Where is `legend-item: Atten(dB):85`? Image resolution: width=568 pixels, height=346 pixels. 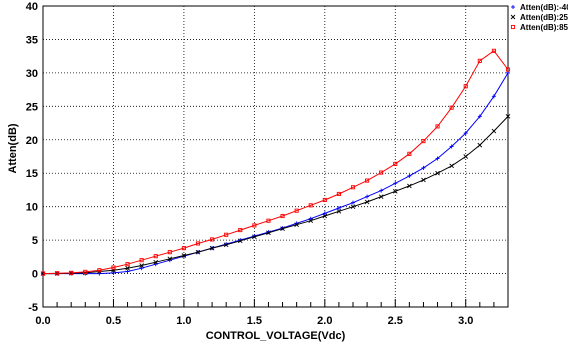
legend-item: Atten(dB):85 is located at coordinates (539, 27).